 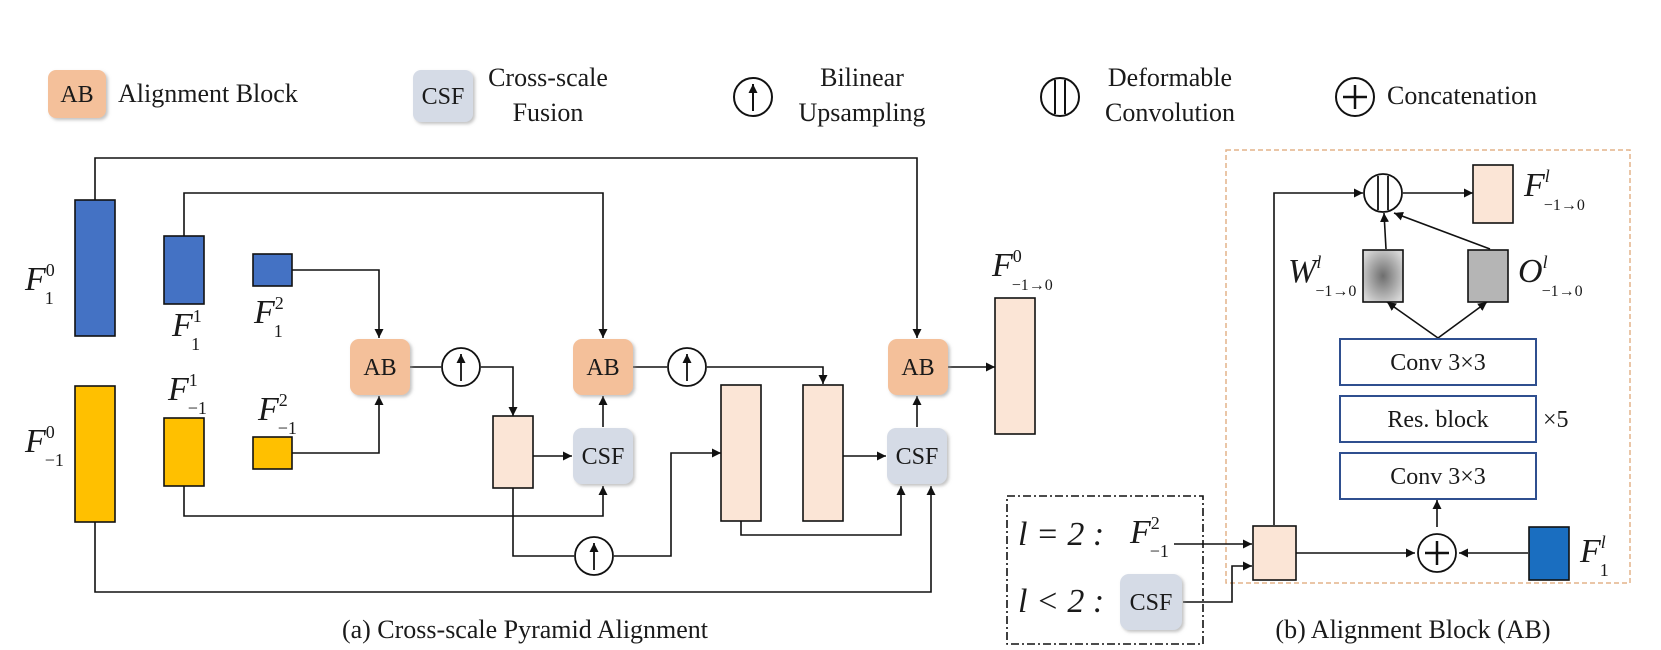 What do you see at coordinates (1322, 276) in the screenshot?
I see `label-weight: Wl −1→0` at bounding box center [1322, 276].